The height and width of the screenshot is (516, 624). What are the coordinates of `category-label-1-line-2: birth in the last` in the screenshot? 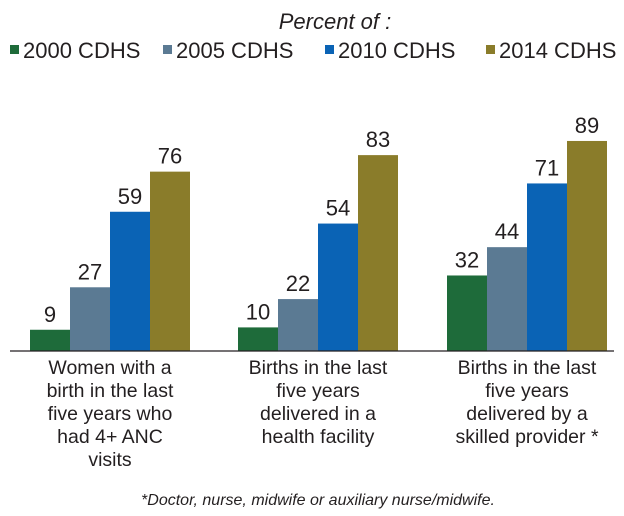 It's located at (110, 391).